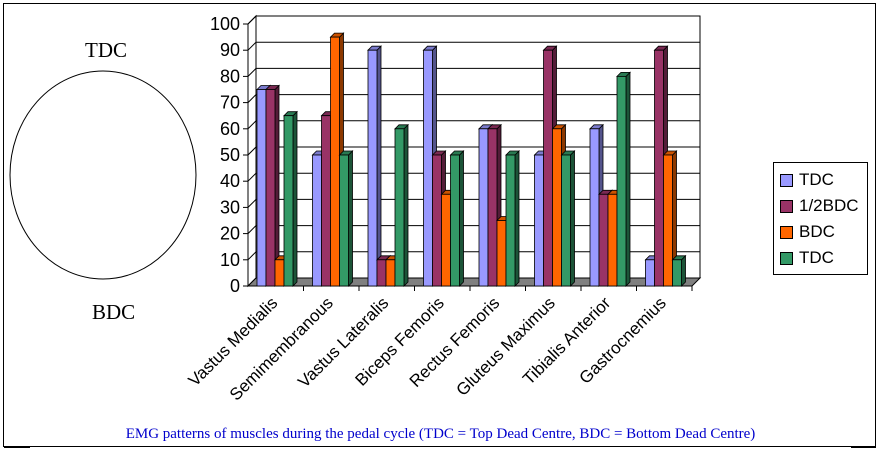 The image size is (881, 452). Describe the element at coordinates (281, 348) in the screenshot. I see `x-tick-label: Semimembranous` at that location.